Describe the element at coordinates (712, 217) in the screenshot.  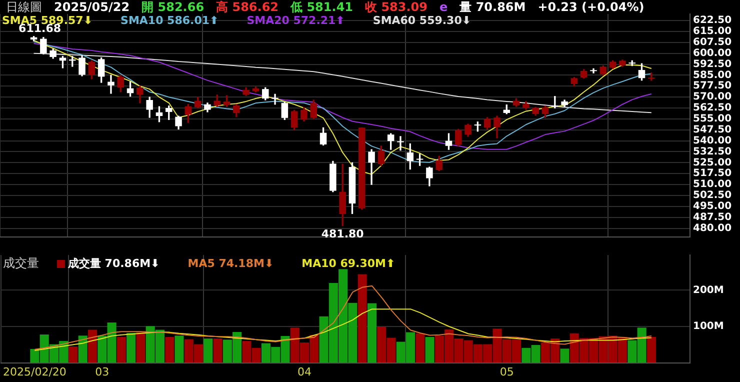
I see `y-tick-label: 487.50` at that location.